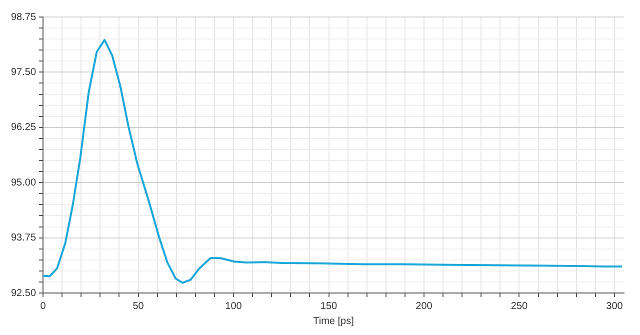 The width and height of the screenshot is (640, 335). What do you see at coordinates (23, 293) in the screenshot?
I see `y-tick-label: 92.50` at bounding box center [23, 293].